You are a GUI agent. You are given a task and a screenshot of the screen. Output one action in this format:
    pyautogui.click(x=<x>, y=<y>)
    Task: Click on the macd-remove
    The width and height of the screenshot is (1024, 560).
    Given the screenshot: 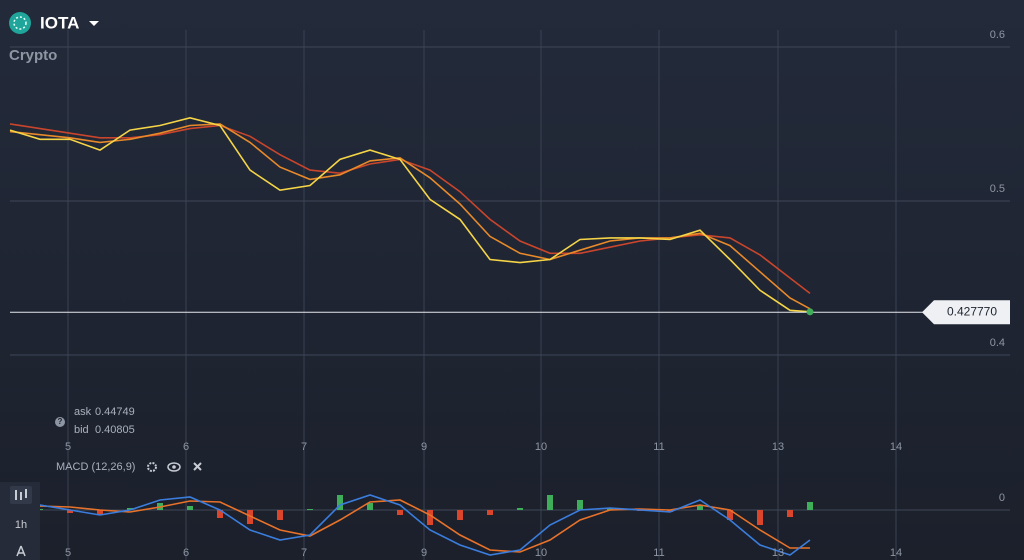 What is the action you would take?
    pyautogui.click(x=197, y=466)
    